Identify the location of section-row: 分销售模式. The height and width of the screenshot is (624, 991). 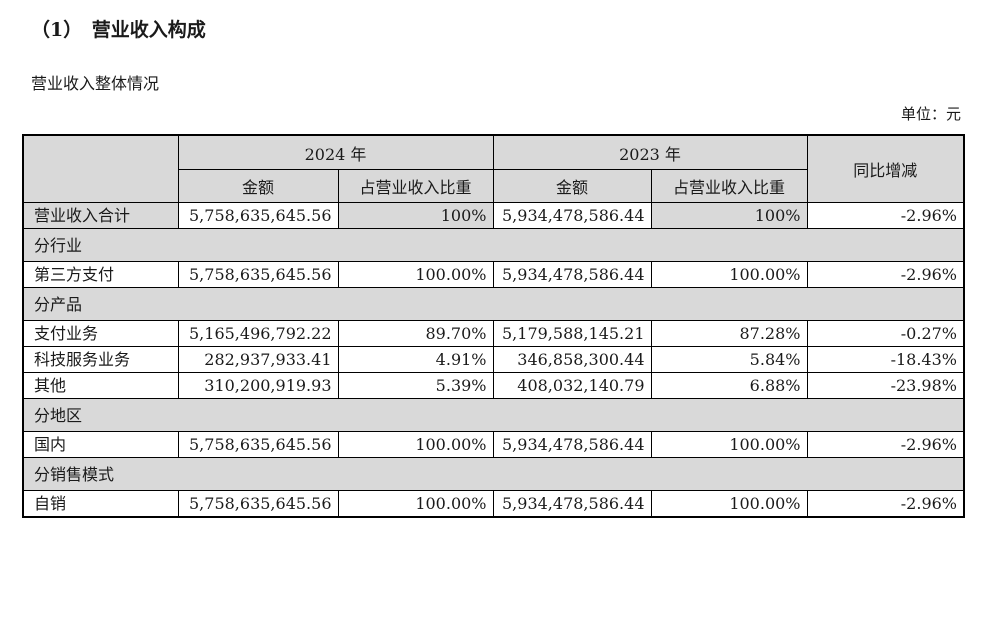
(493, 474).